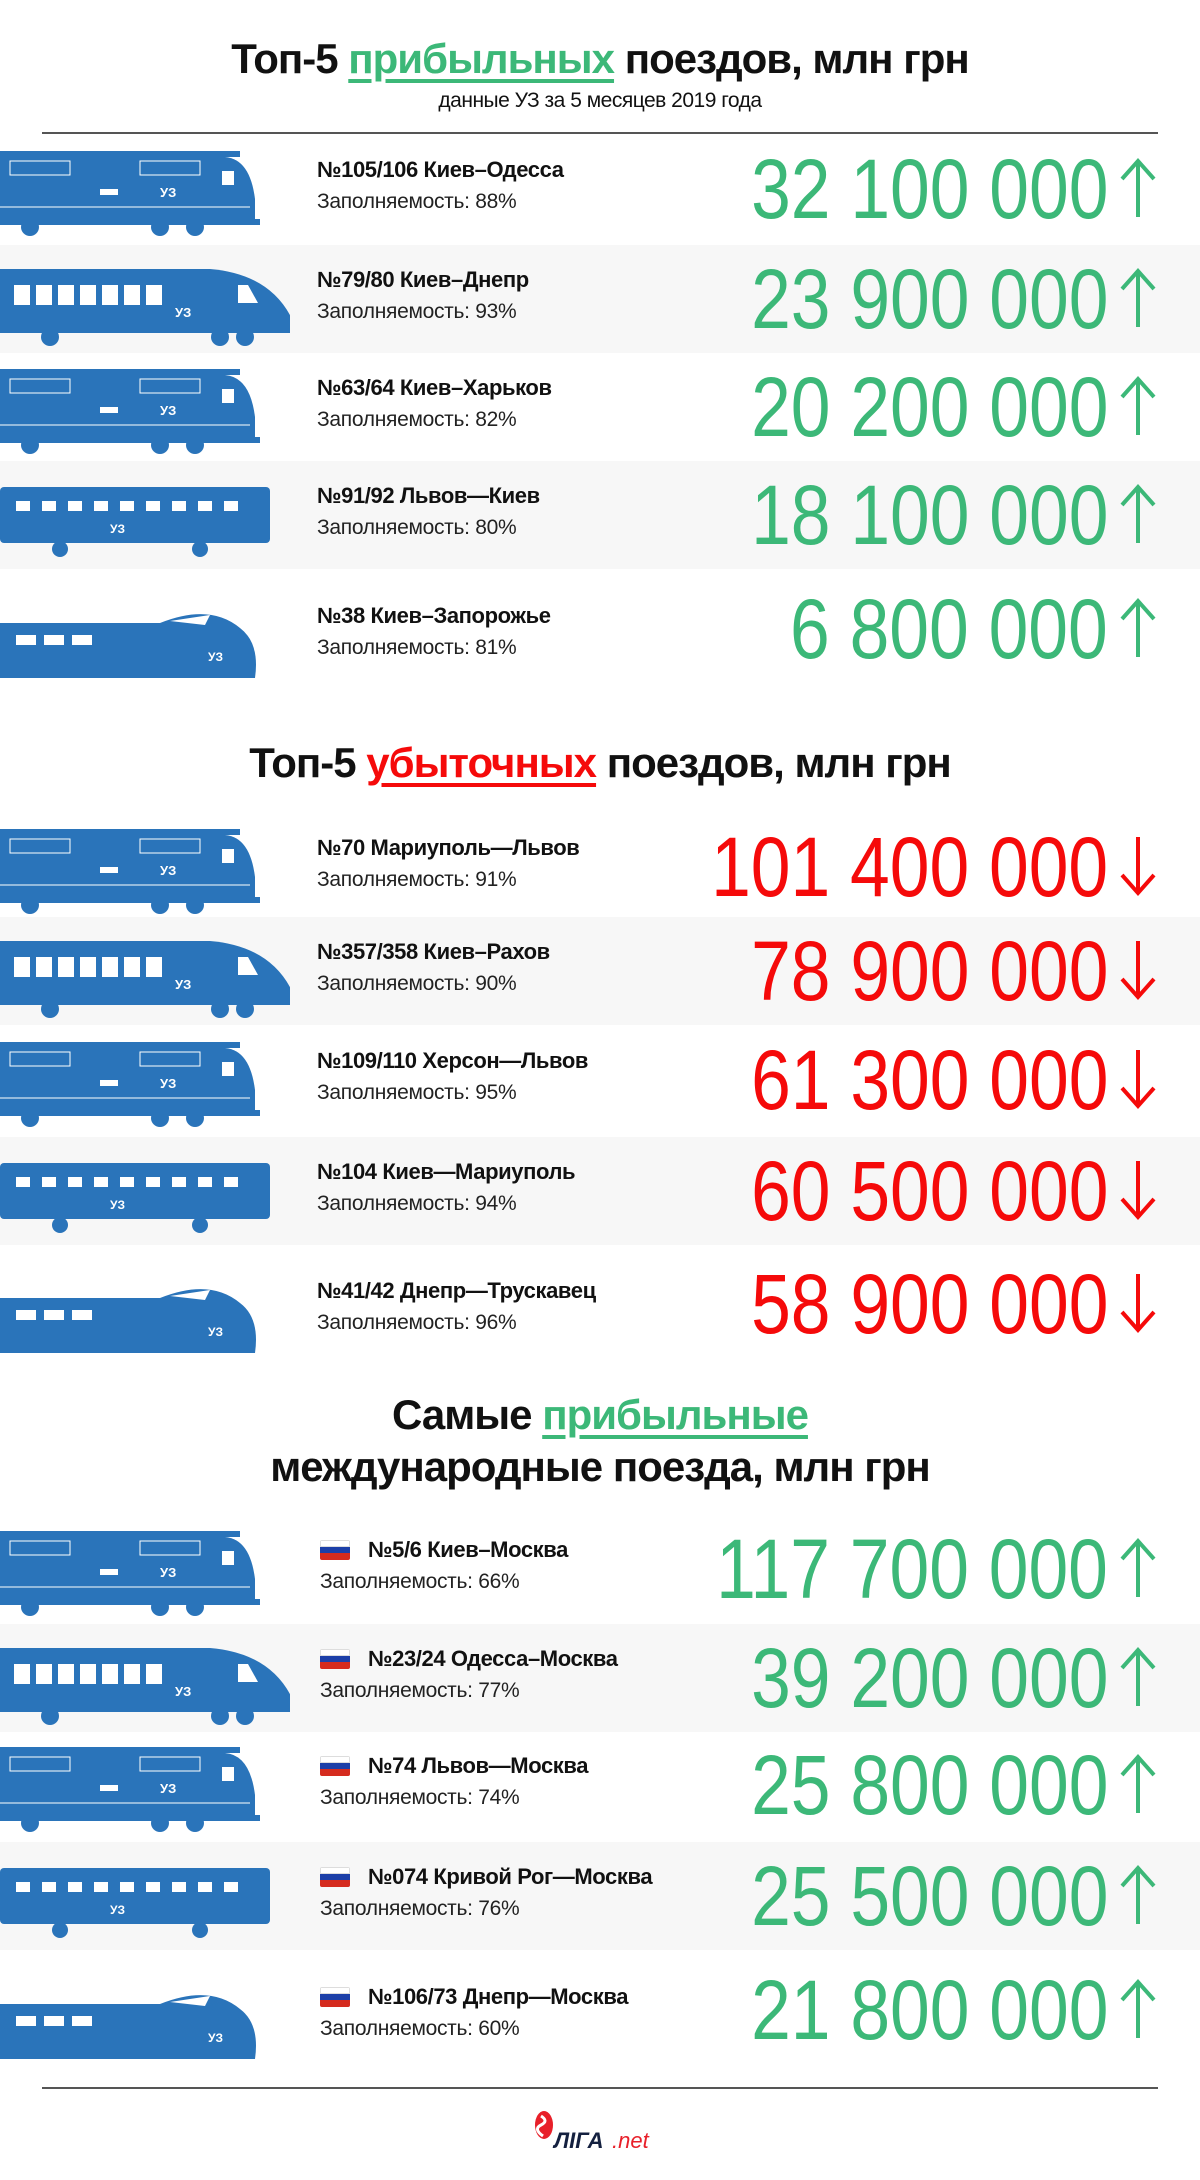 The image size is (1200, 2180). What do you see at coordinates (417, 419) in the screenshot?
I see `train-occupancy: Заполняемость: 82%` at bounding box center [417, 419].